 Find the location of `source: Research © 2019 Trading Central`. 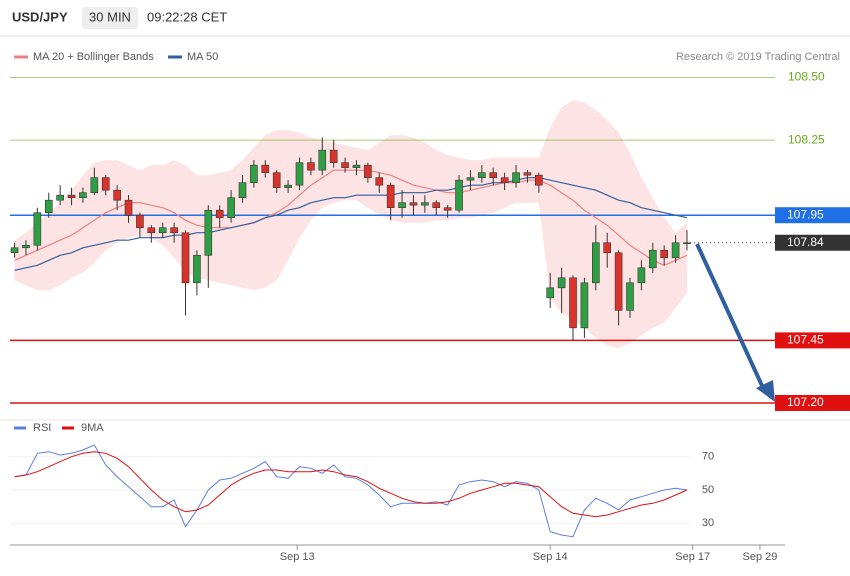

source: Research © 2019 Trading Central is located at coordinates (758, 57).